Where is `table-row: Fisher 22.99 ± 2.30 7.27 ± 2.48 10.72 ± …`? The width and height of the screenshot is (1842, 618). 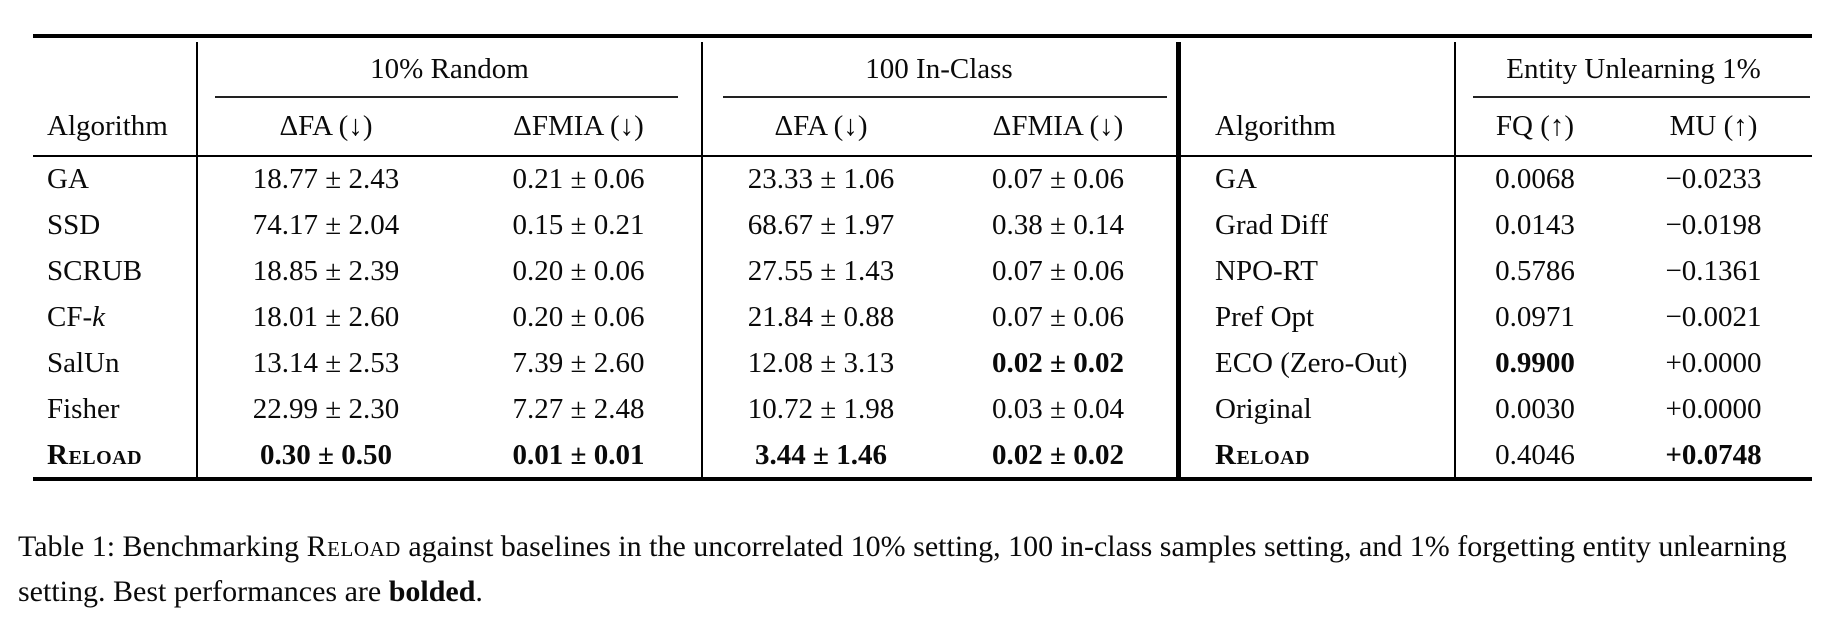 table-row: Fisher 22.99 ± 2.30 7.27 ± 2.48 10.72 ± … is located at coordinates (922, 409).